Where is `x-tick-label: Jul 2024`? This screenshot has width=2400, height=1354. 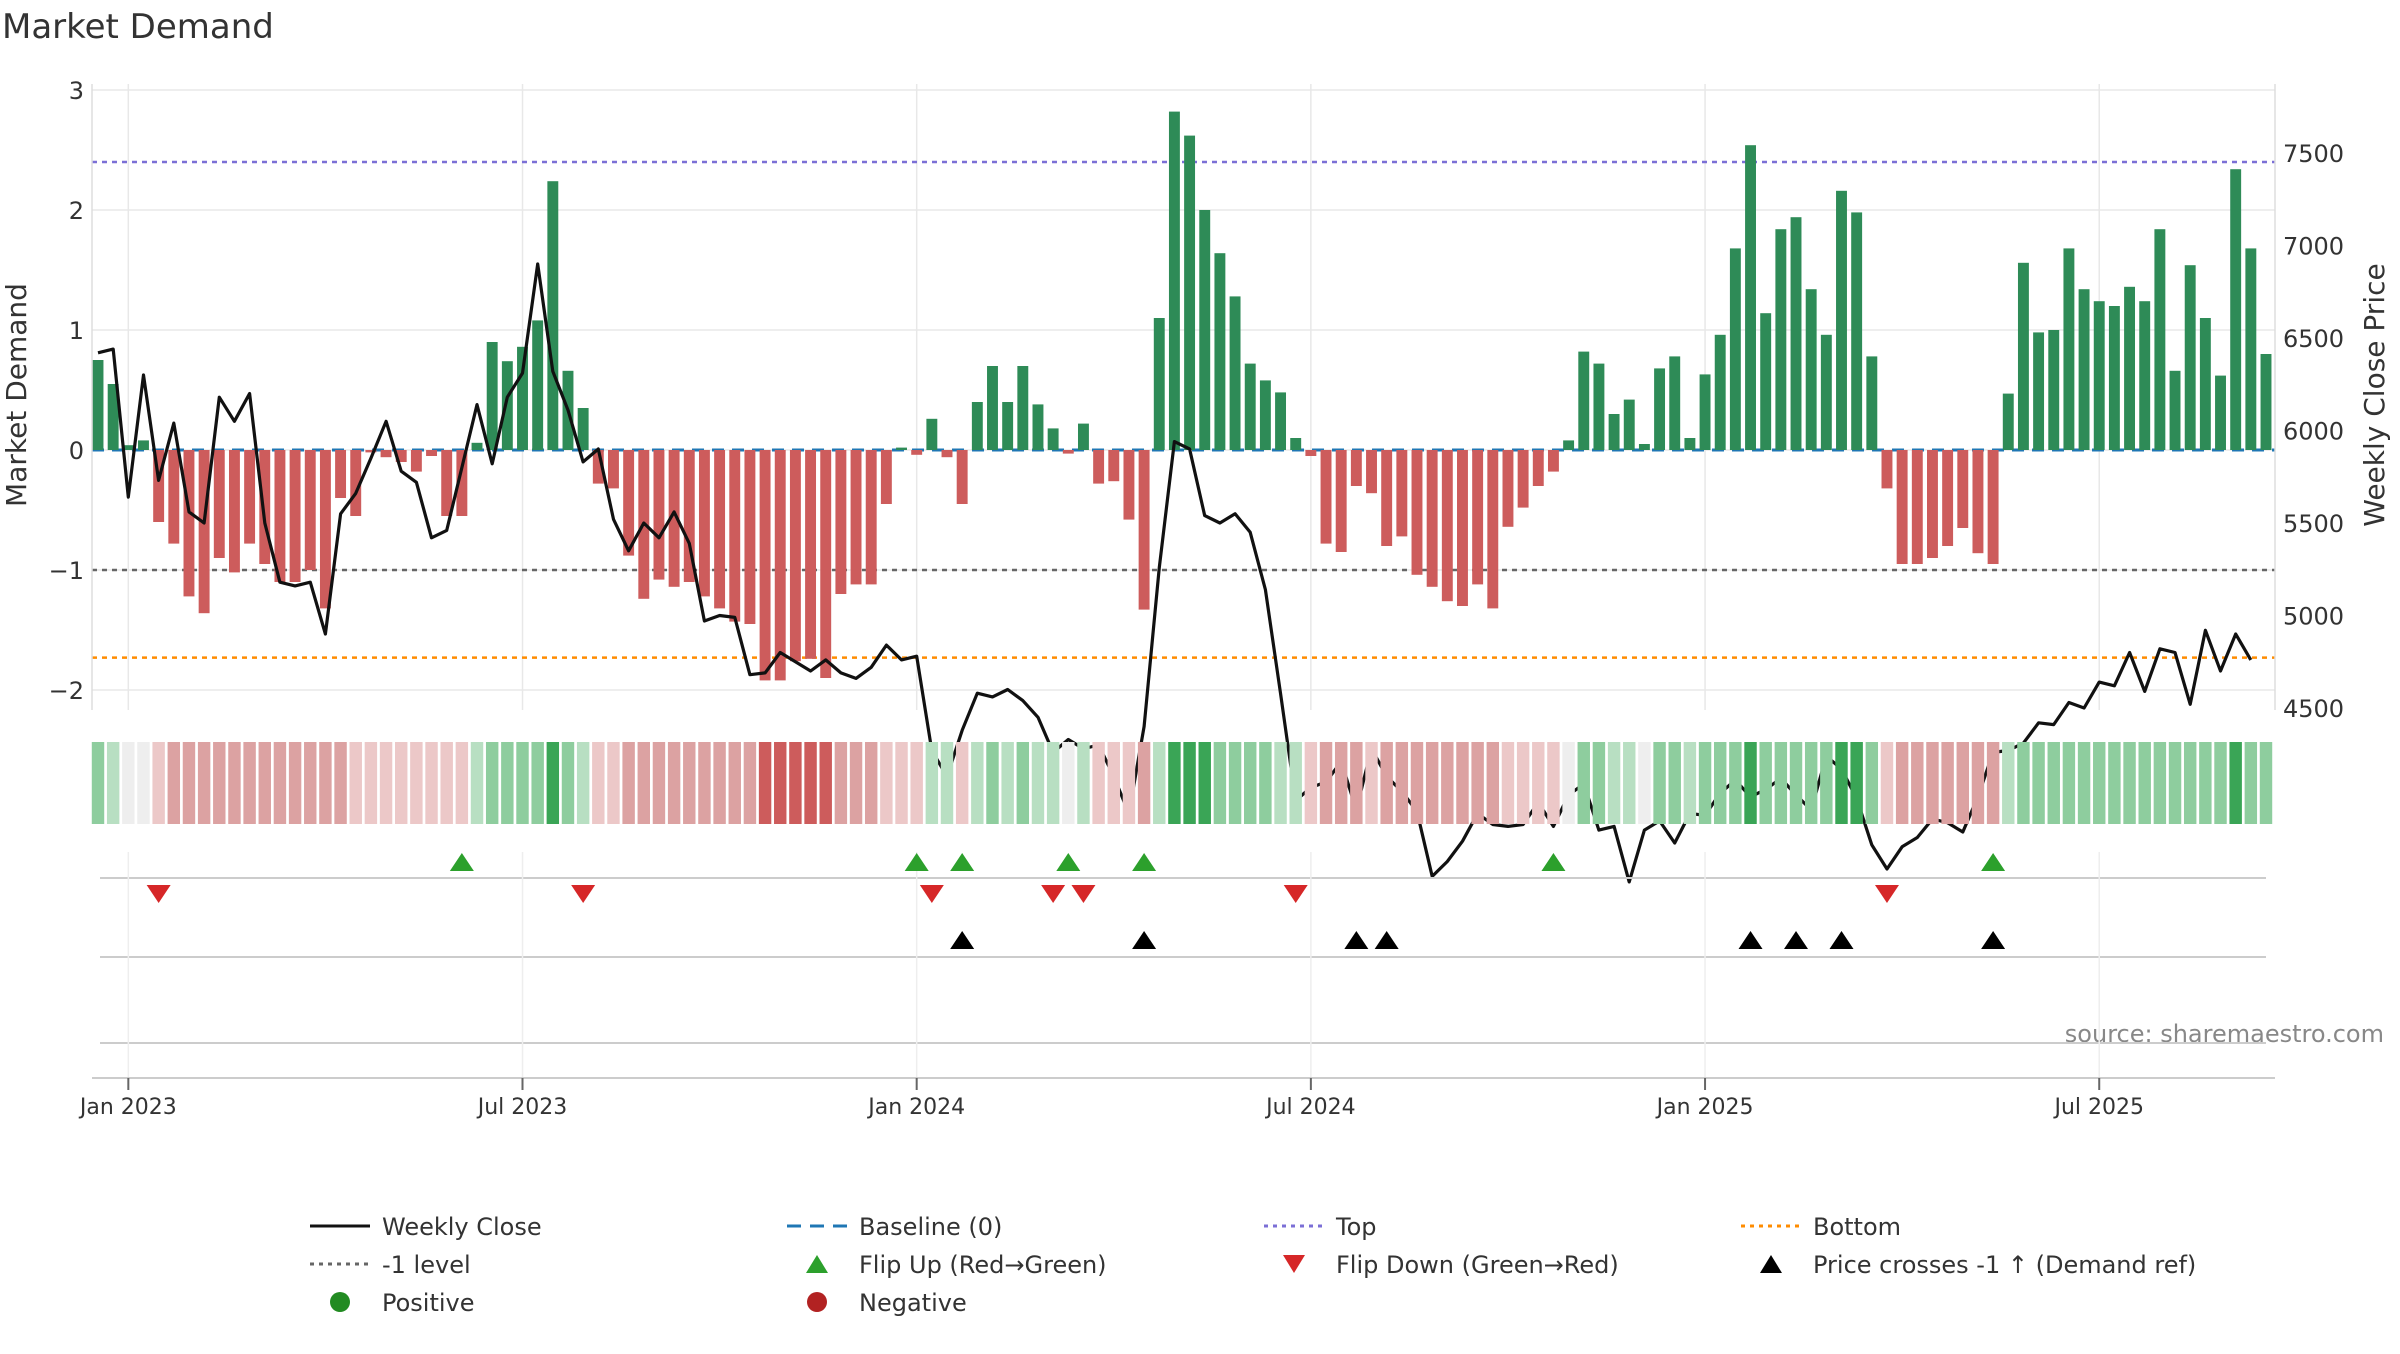 x-tick-label: Jul 2024 is located at coordinates (1310, 1107).